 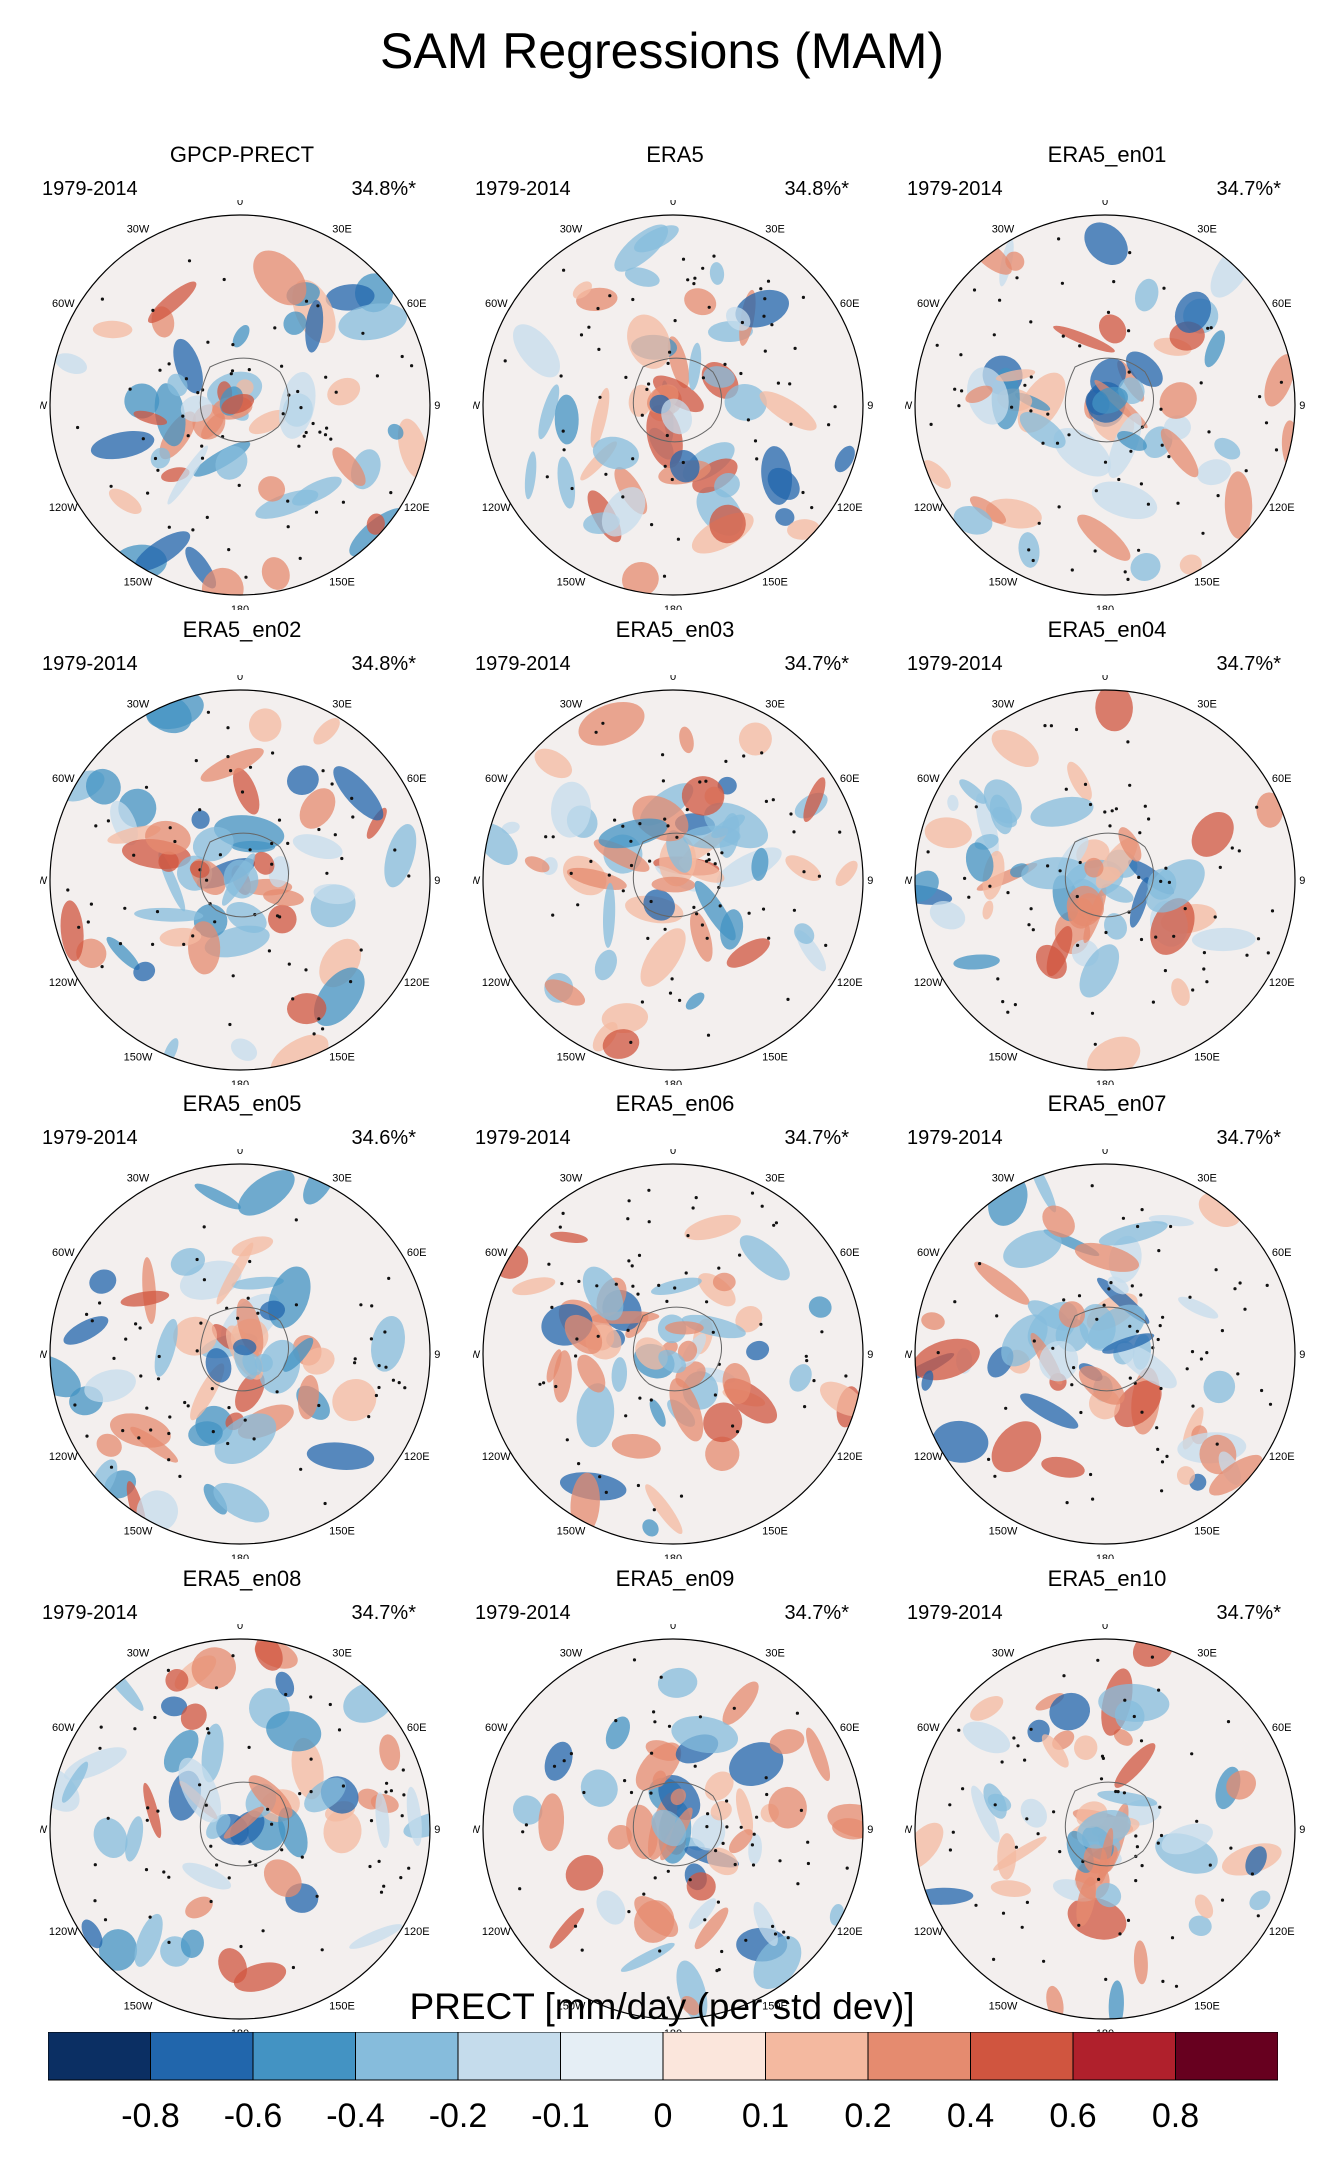 I want to click on polar-map: 0 30E 60E 90E 120E 150E 180 150W 120W 90W 60W 30W, so click(x=240, y=1354).